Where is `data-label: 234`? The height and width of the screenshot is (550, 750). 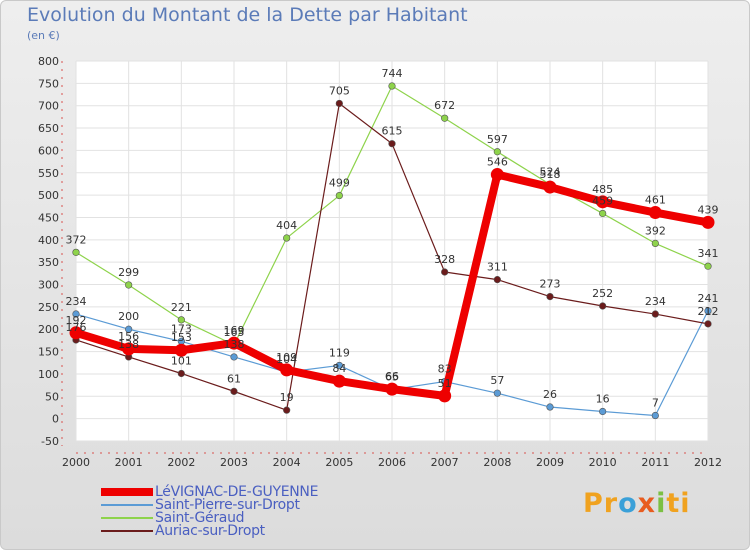 data-label: 234 is located at coordinates (655, 301).